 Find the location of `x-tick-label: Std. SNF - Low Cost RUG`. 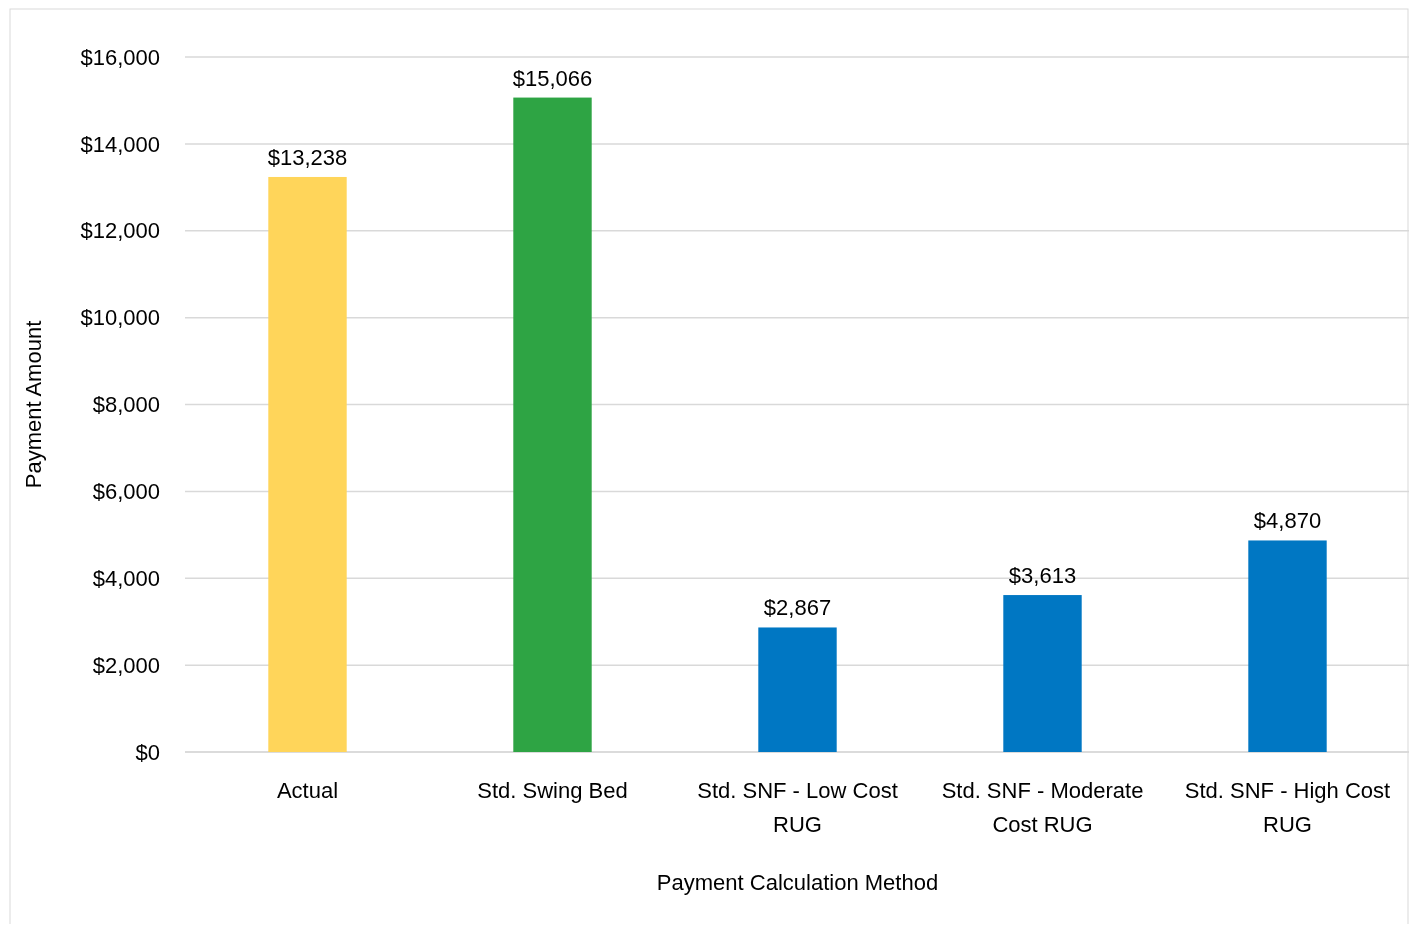

x-tick-label: Std. SNF - Low Cost RUG is located at coordinates (797, 807).